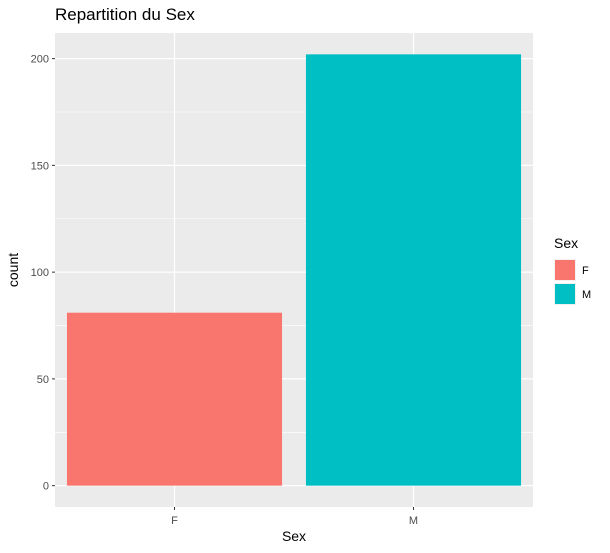 The height and width of the screenshot is (553, 610). I want to click on legend-label: M, so click(586, 295).